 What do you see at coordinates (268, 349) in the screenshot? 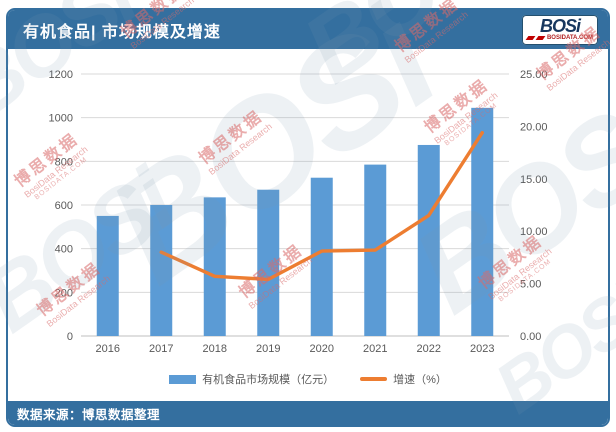
I see `x-axis-label: 2019` at bounding box center [268, 349].